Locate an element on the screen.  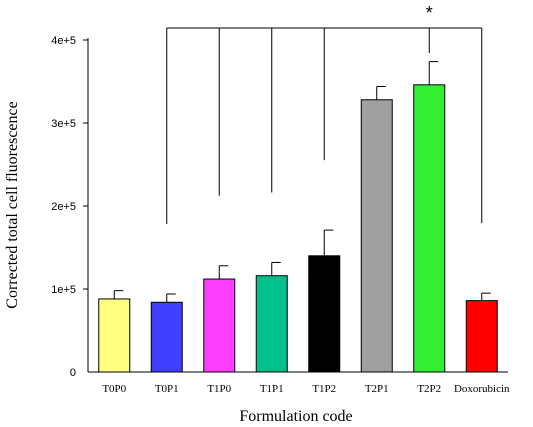
x-tick-label: T0P0 is located at coordinates (114, 389).